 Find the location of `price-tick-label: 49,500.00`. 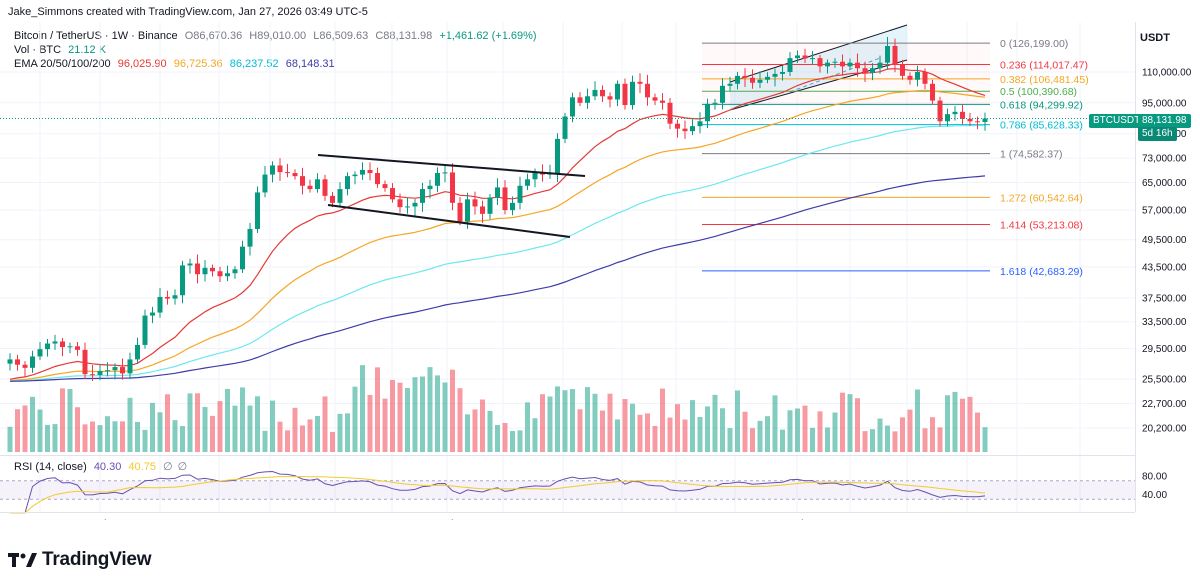

price-tick-label: 49,500.00 is located at coordinates (1164, 240).